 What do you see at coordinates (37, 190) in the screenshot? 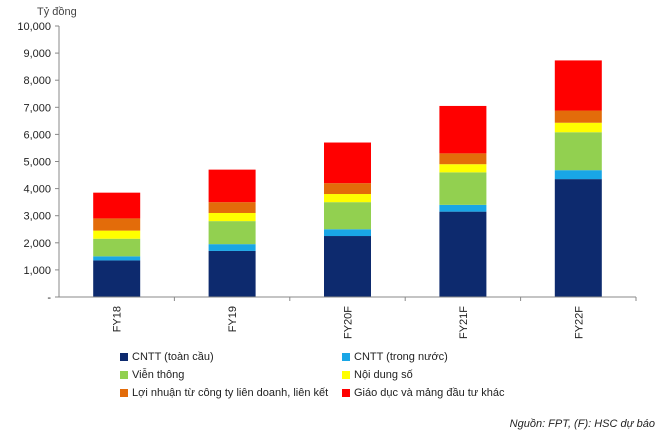
I see `y-tick-label: 4,000` at bounding box center [37, 190].